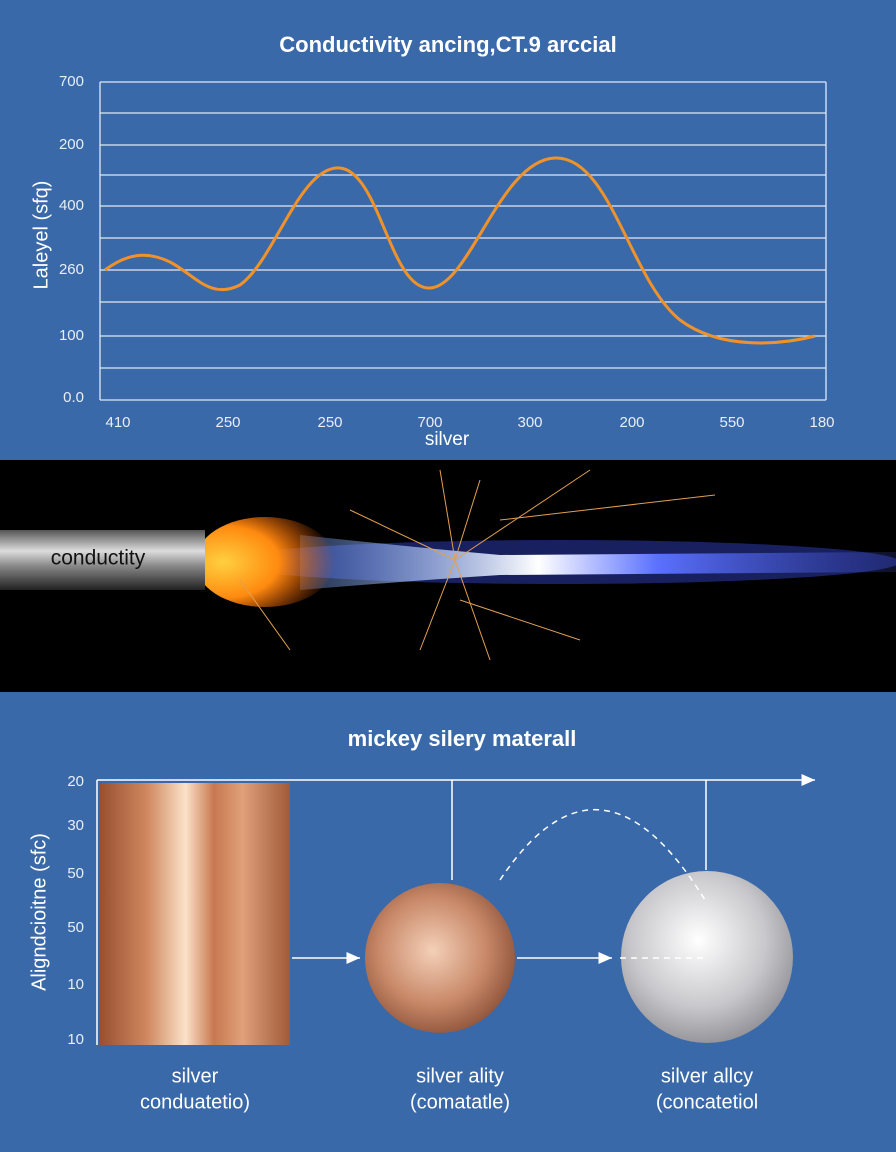 The width and height of the screenshot is (896, 1152). I want to click on y-tick-label: 400, so click(71, 205).